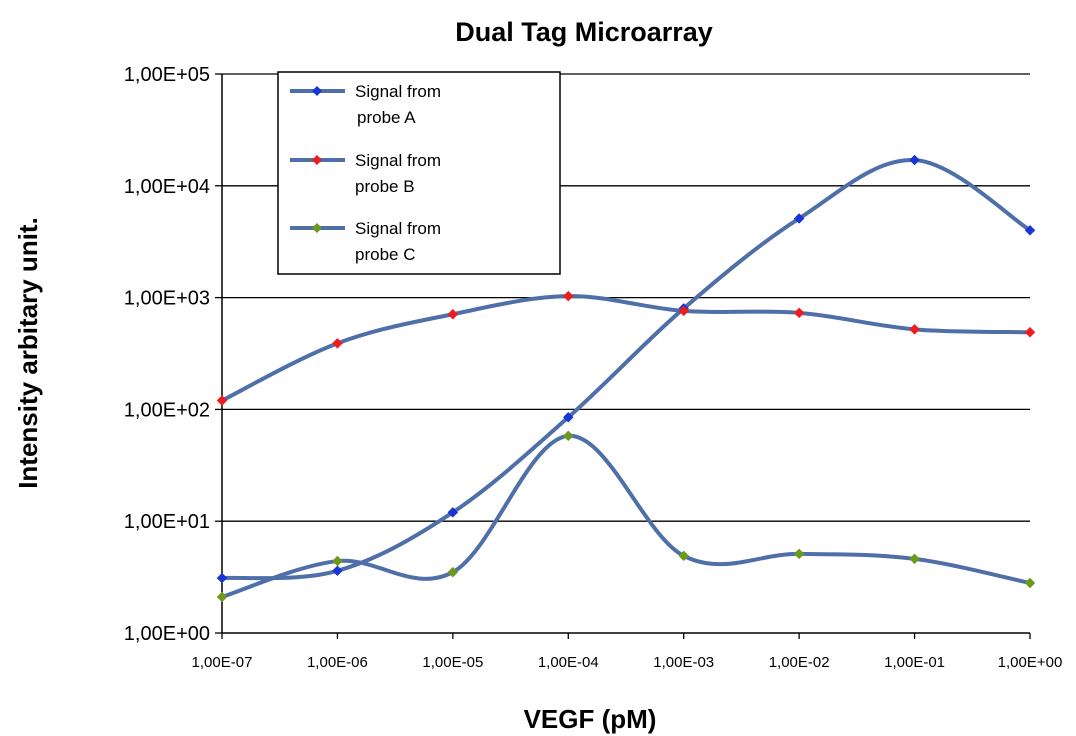 This screenshot has height=736, width=1076. I want to click on y-tick-label: 1,00E+03, so click(167, 299).